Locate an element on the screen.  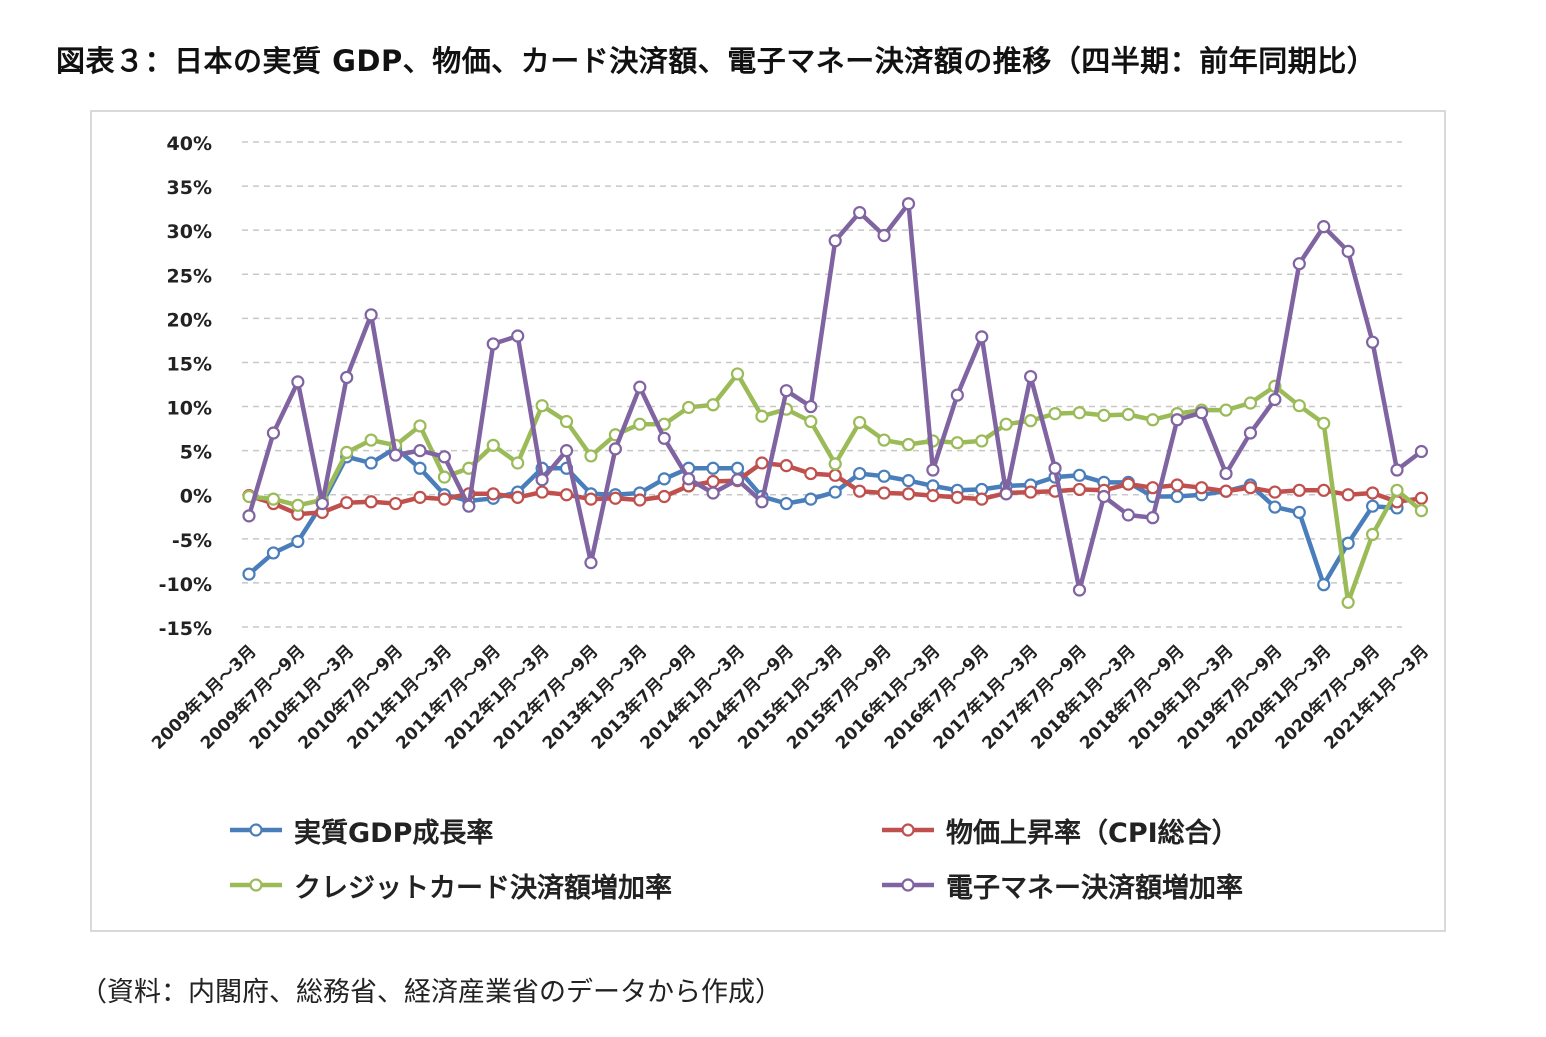
y-tick-label: -5% is located at coordinates (192, 541).